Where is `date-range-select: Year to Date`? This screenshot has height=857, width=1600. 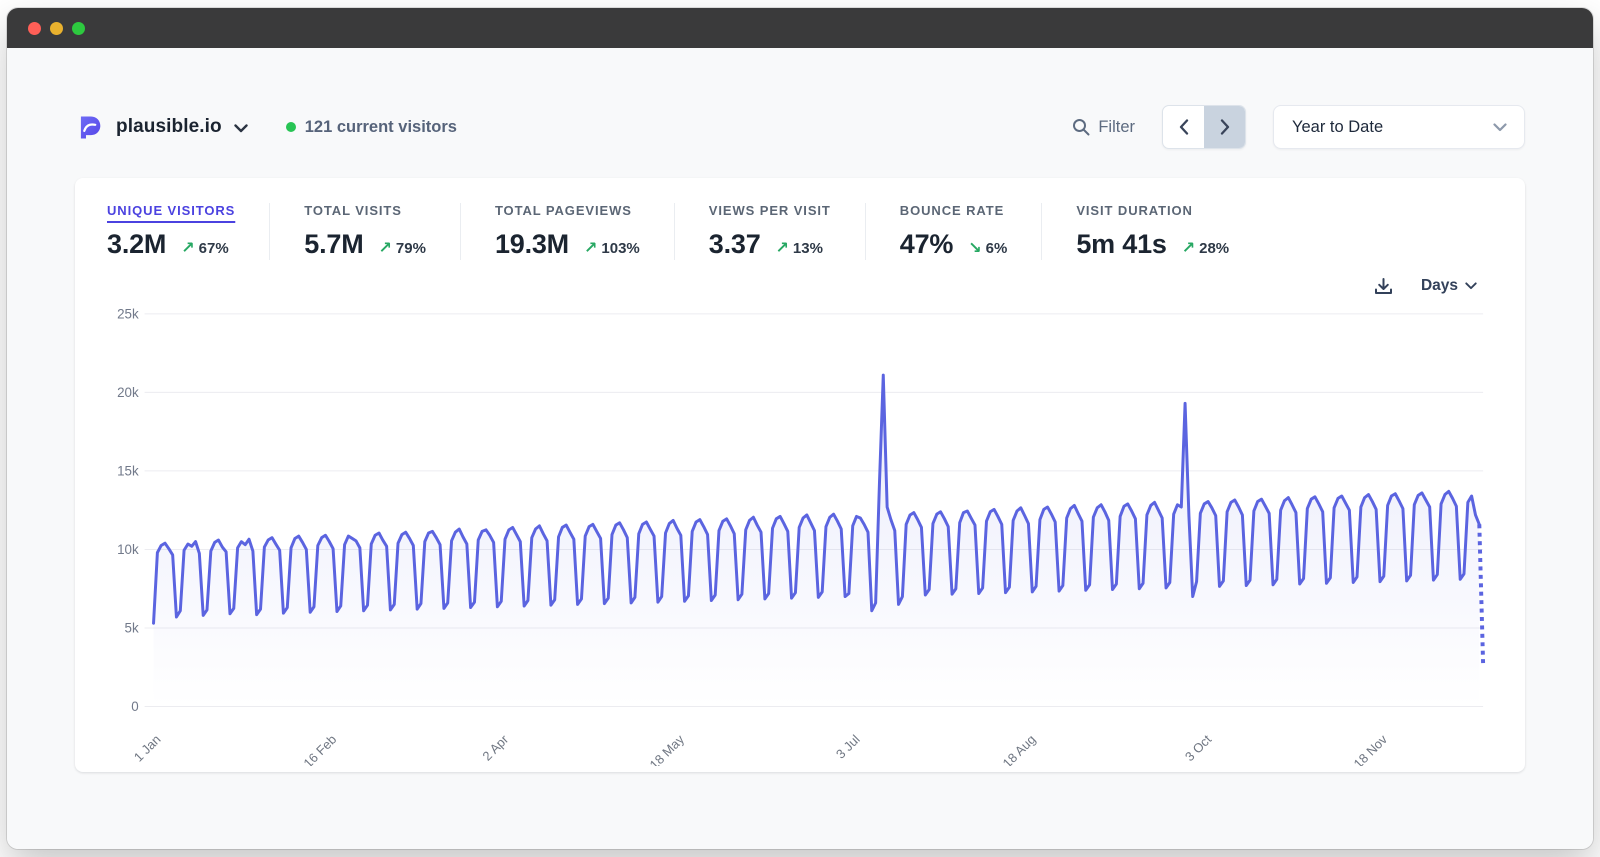
date-range-select: Year to Date is located at coordinates (1399, 127).